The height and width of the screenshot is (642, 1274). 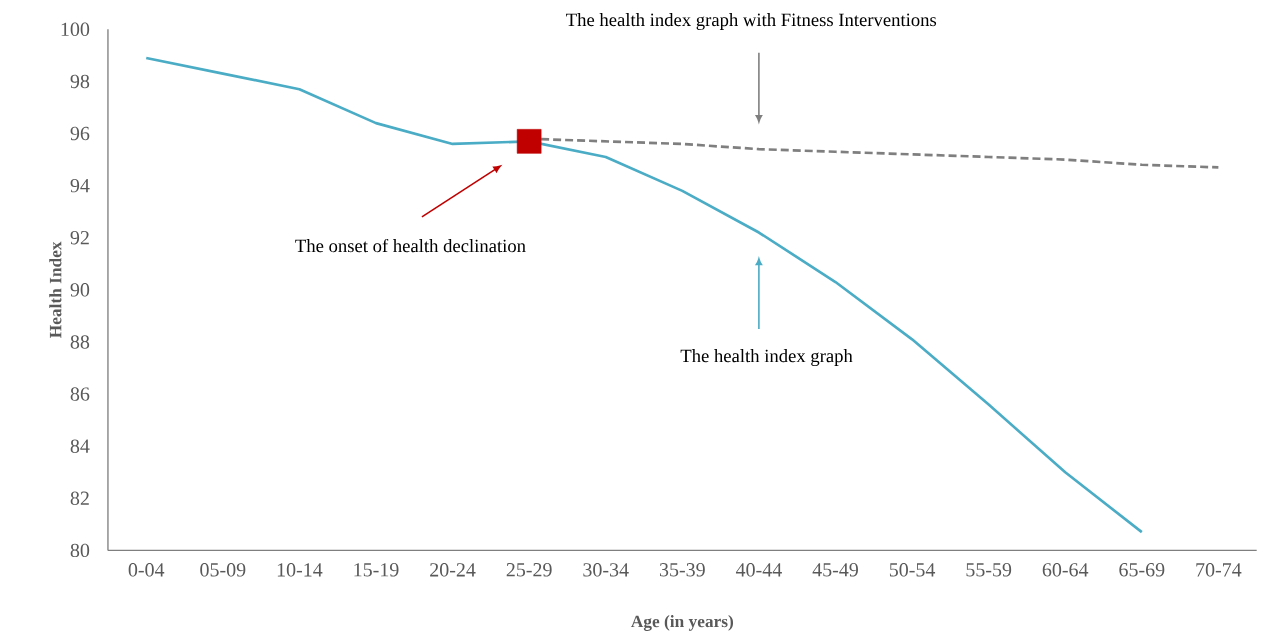 I want to click on x-tick-label: 70-74, so click(x=1219, y=569).